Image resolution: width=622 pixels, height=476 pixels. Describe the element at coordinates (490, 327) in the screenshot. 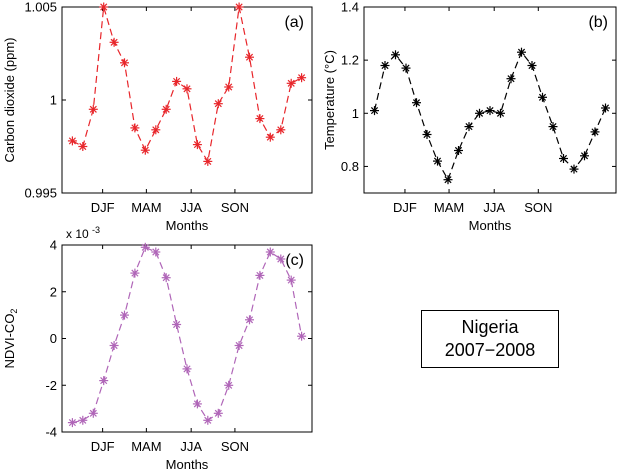

I see `legend-location: Nigeria` at that location.